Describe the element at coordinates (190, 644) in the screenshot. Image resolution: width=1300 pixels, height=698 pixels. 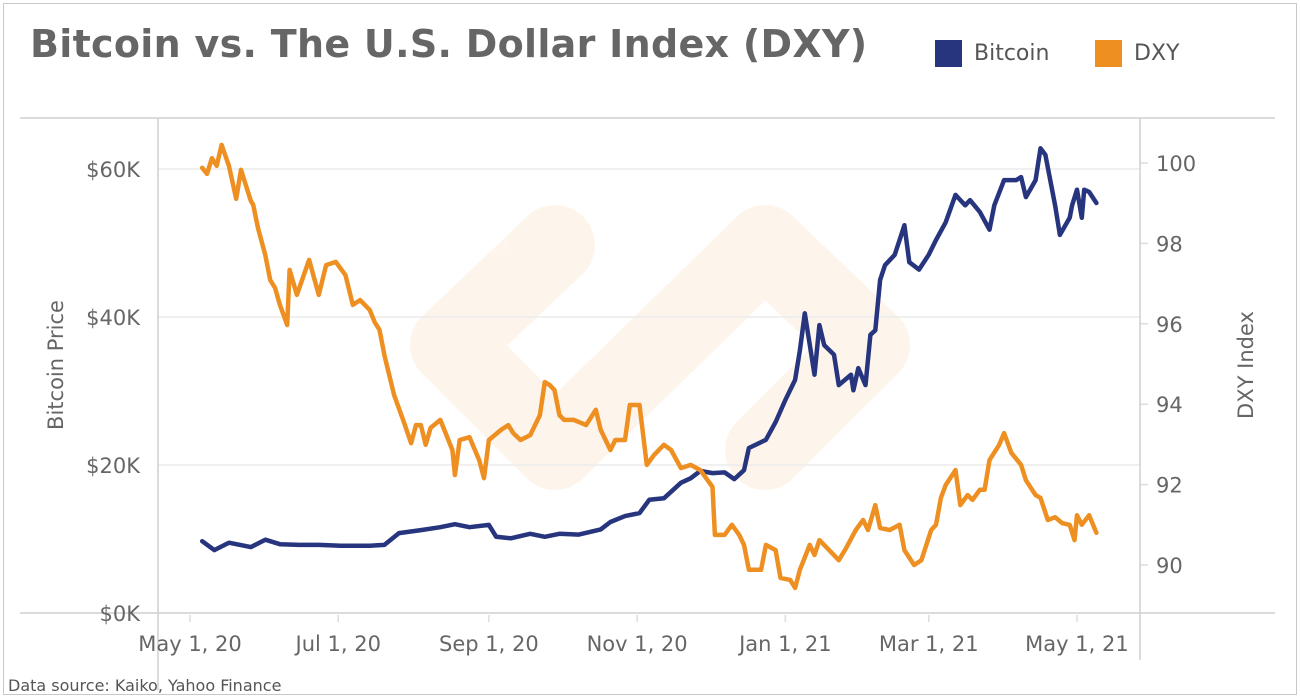
I see `x-tick-label: May 1, 20` at that location.